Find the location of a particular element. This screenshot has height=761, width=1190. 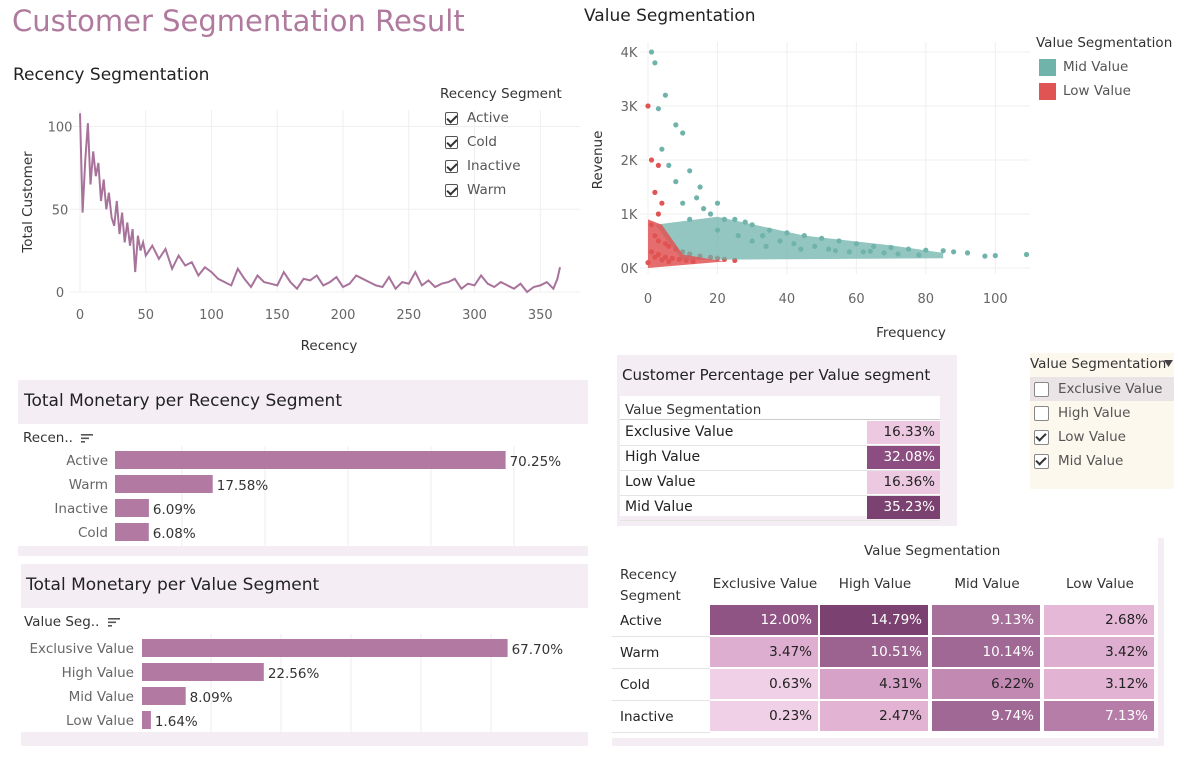

recency-legend-label: Cold is located at coordinates (482, 142).